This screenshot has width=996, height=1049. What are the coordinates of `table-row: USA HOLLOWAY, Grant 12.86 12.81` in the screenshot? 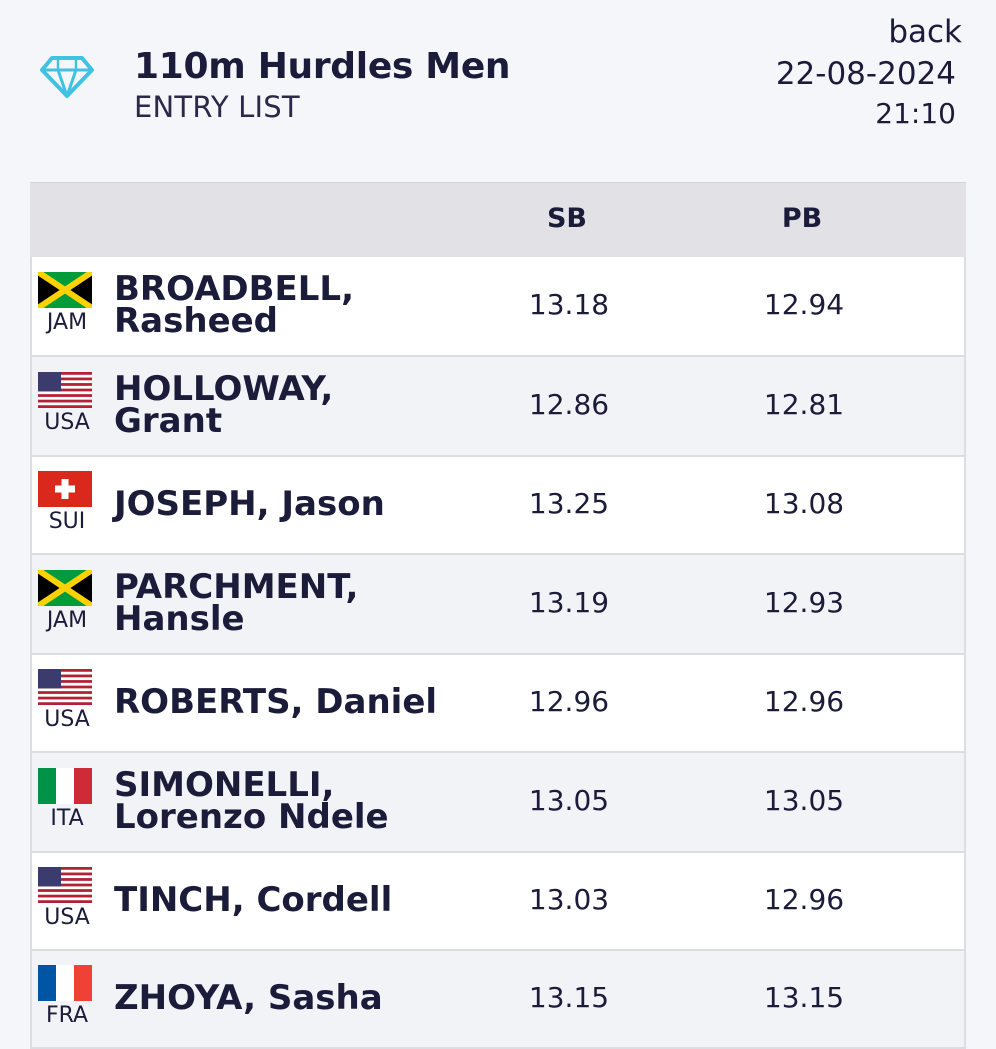 It's located at (498, 407).